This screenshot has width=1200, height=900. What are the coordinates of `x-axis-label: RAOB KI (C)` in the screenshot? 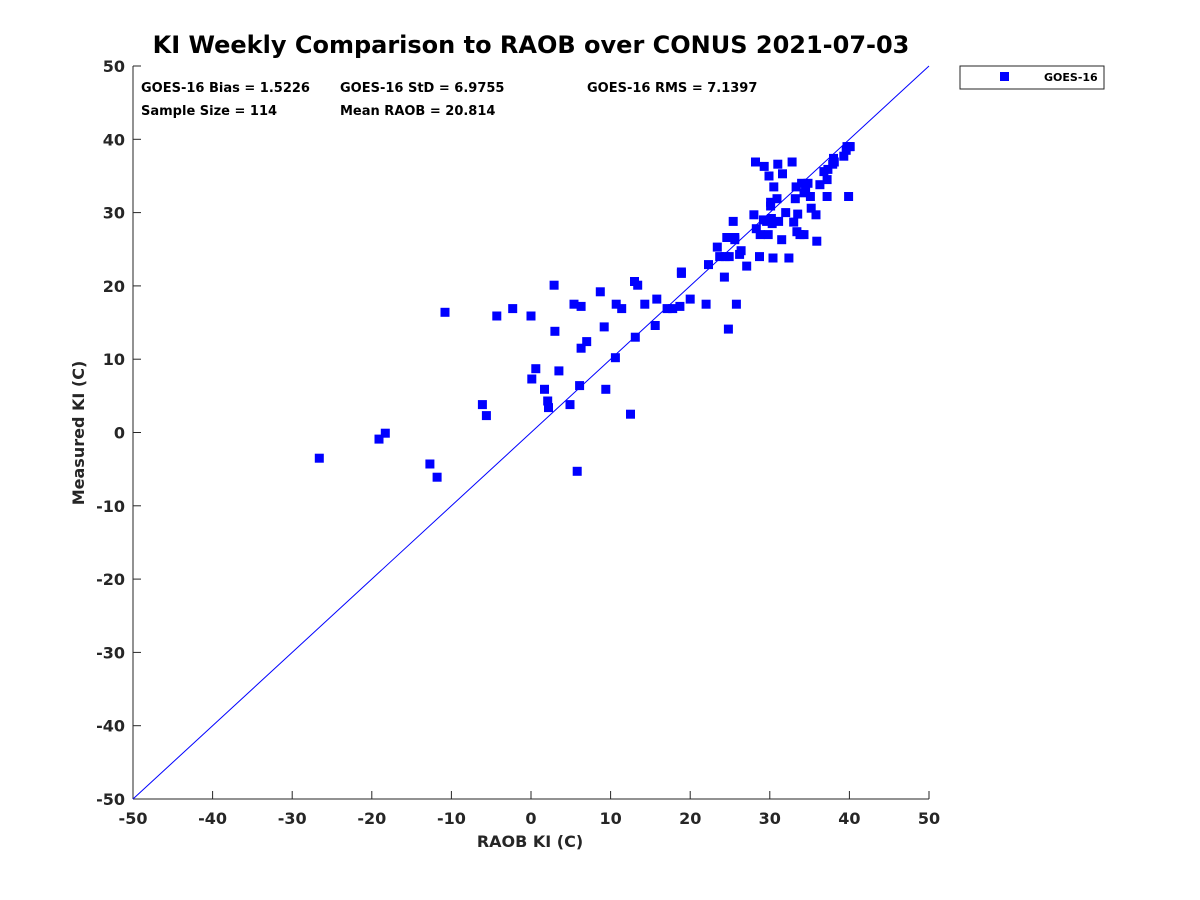 It's located at (530, 841).